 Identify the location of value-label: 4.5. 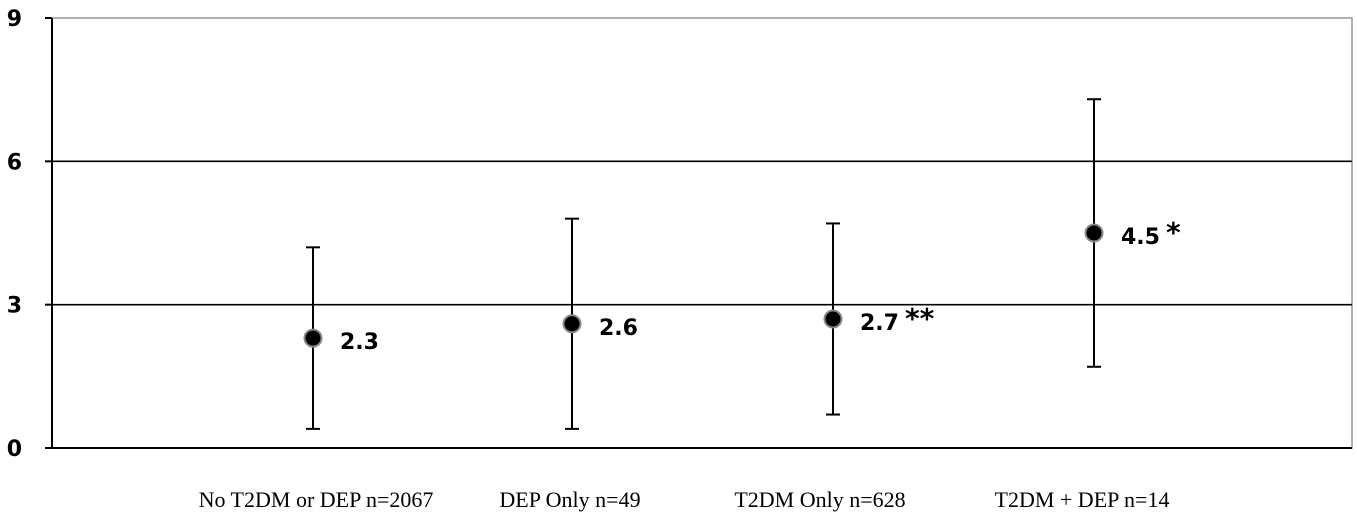
(1140, 237).